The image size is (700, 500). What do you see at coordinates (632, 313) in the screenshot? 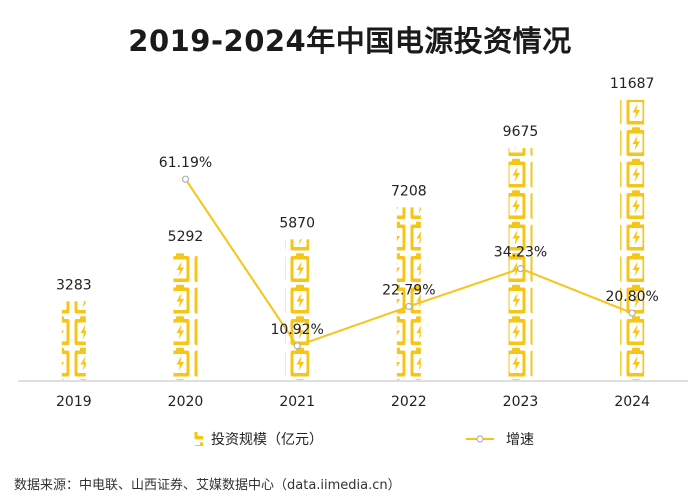
I see `rate-point-2024` at bounding box center [632, 313].